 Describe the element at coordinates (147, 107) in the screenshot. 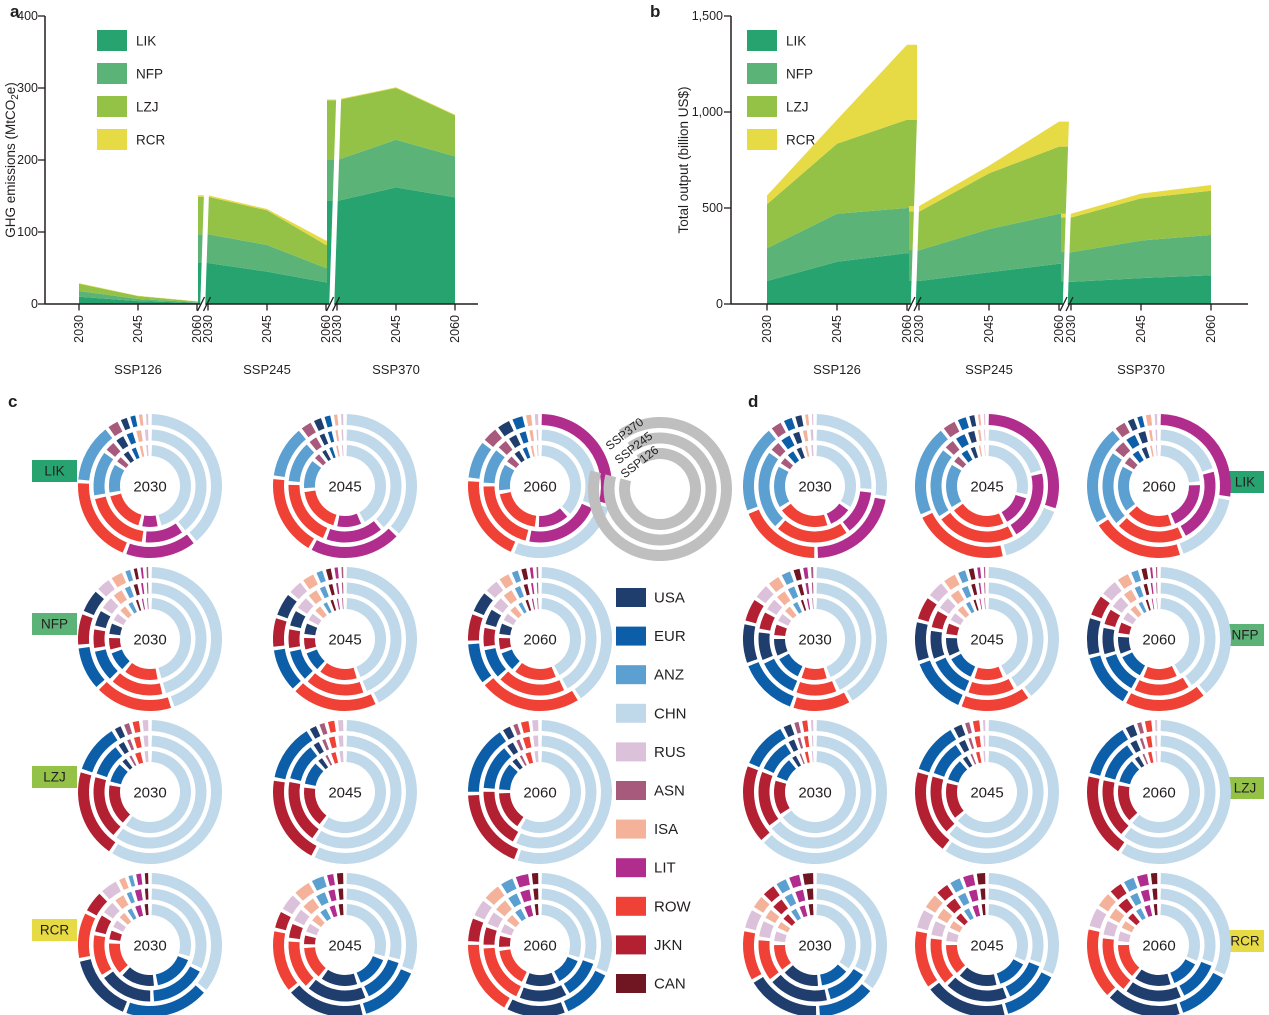

I see `legend-label-LZJ: LZJ` at that location.